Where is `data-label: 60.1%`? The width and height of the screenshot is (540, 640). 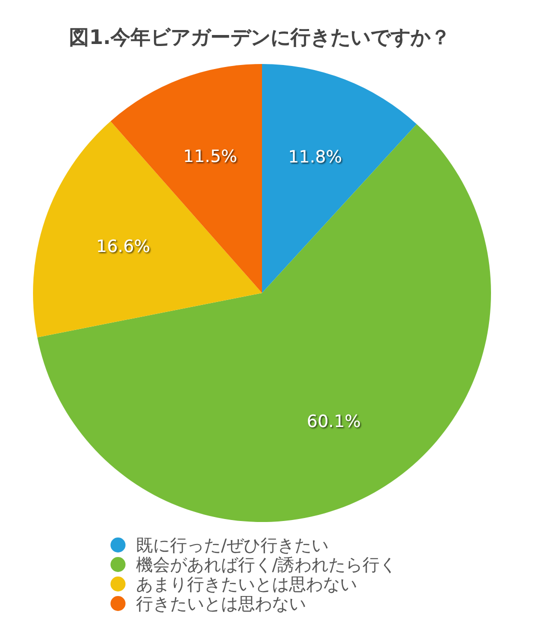
data-label: 60.1% is located at coordinates (333, 422).